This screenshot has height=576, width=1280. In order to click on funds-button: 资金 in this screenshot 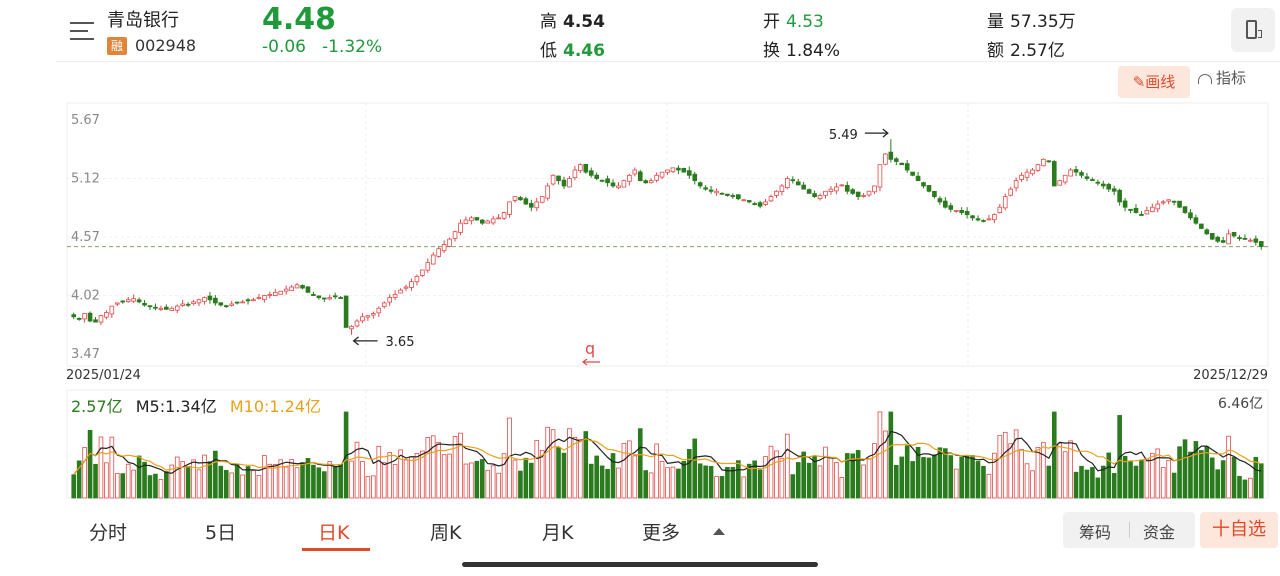, I will do `click(1159, 532)`.